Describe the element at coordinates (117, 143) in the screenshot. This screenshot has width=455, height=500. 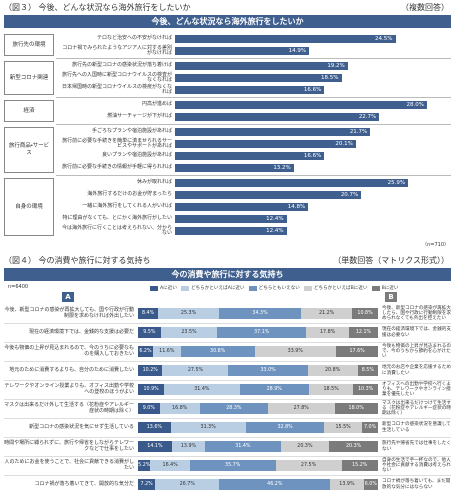
I see `category-label: 旅行前に必要な手続きを簡単に済ませられるサービスやサポートがあれば` at that location.